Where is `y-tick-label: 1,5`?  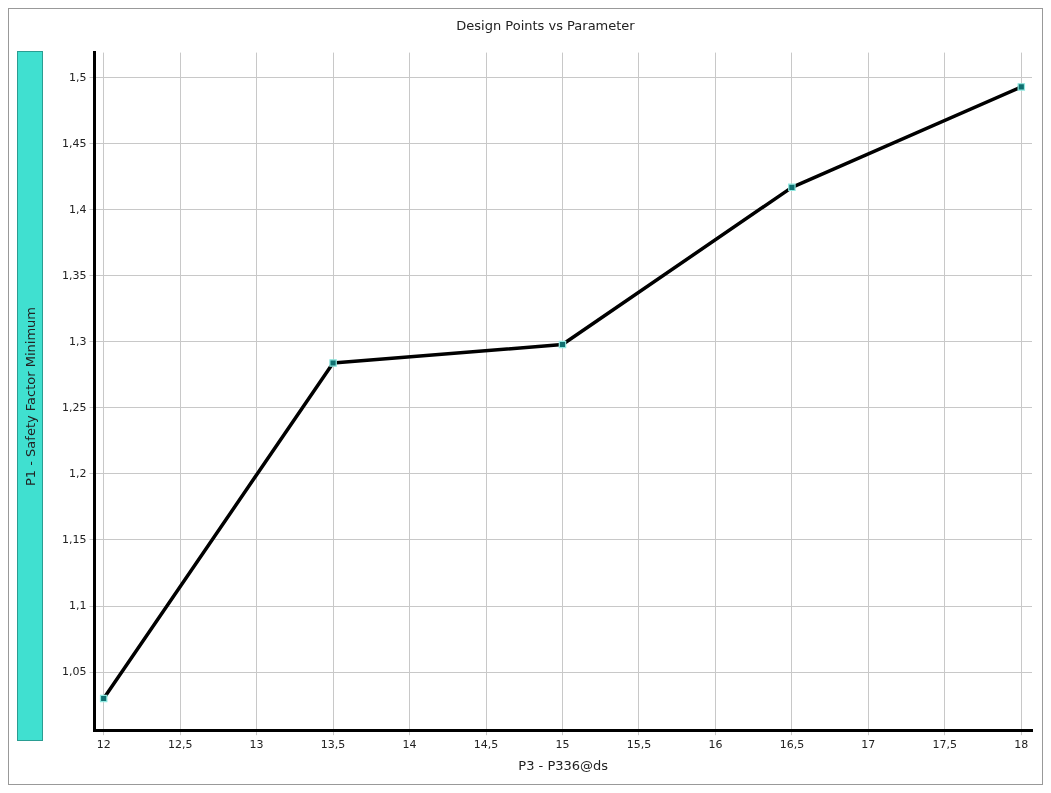
y-tick-label: 1,5 is located at coordinates (77, 77).